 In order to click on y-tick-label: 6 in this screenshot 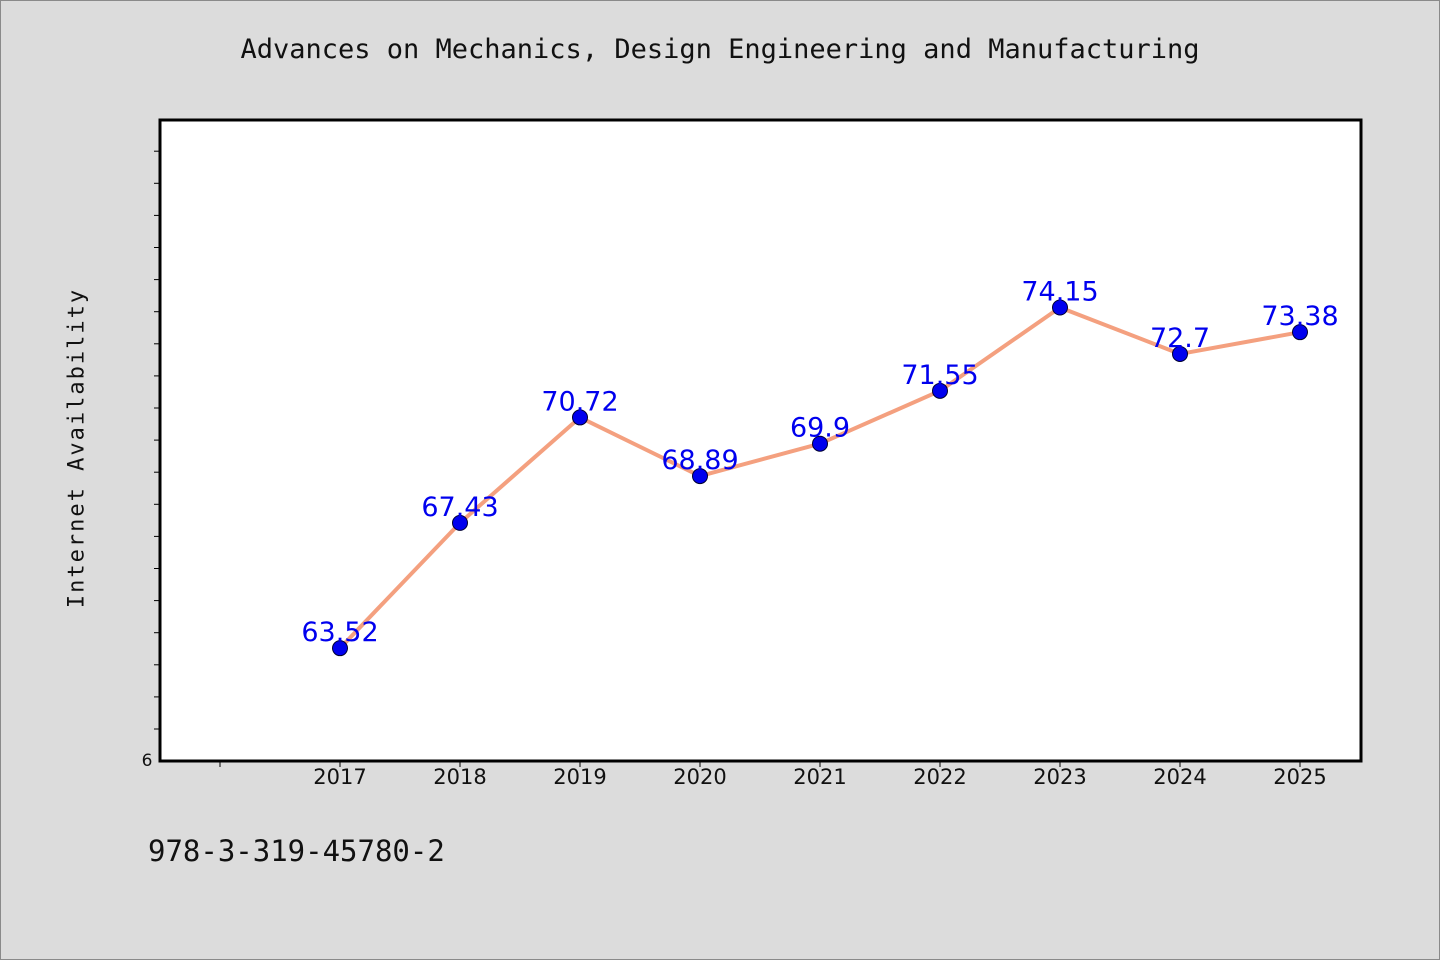, I will do `click(147, 761)`.